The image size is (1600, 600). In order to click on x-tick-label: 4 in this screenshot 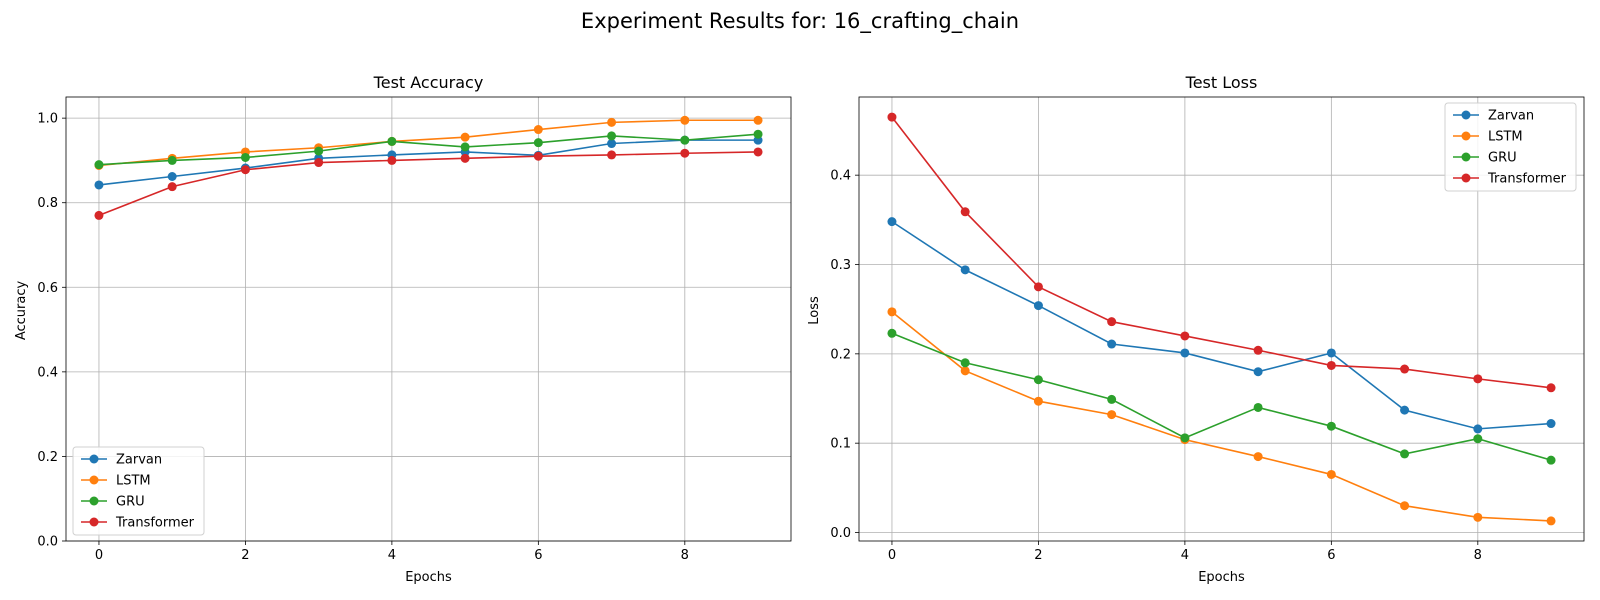, I will do `click(1185, 555)`.